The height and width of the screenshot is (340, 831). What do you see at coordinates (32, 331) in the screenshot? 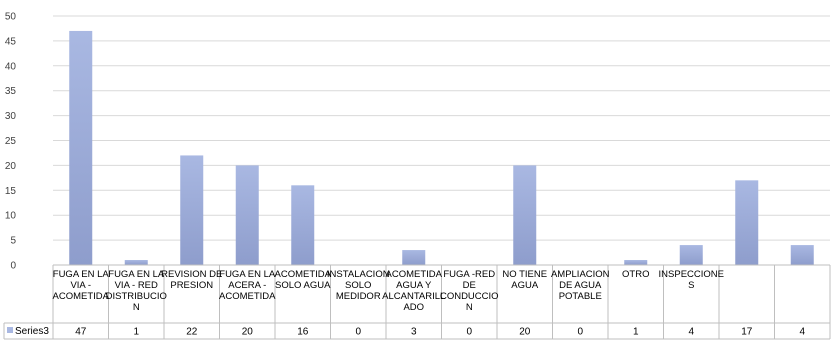
I see `legend-label: Series3` at bounding box center [32, 331].